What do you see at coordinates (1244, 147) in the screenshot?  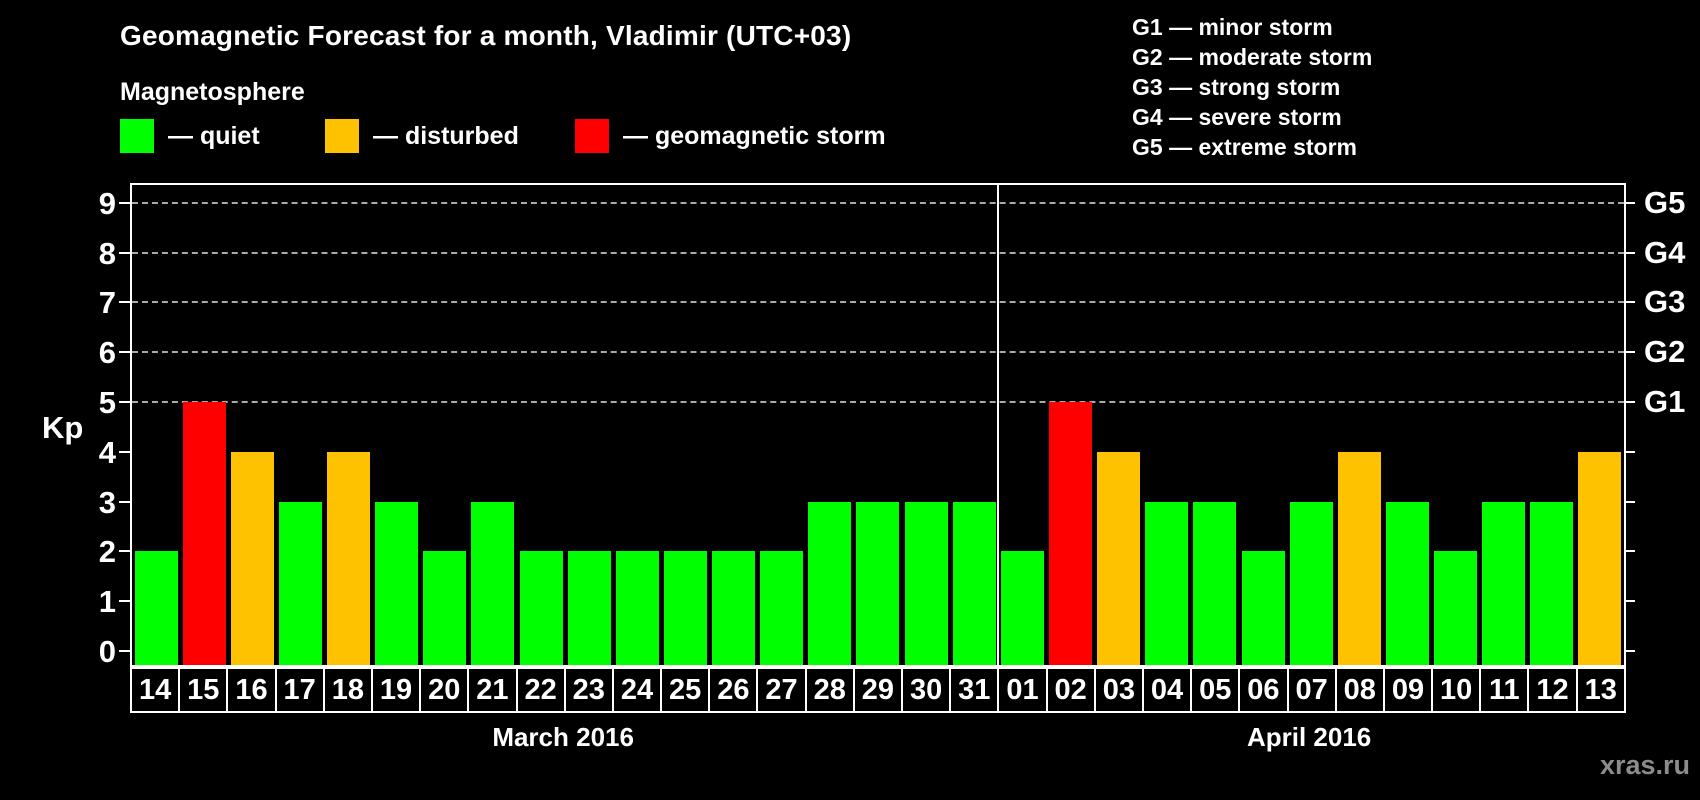 I see `g-legend-line: G5 — extreme storm` at bounding box center [1244, 147].